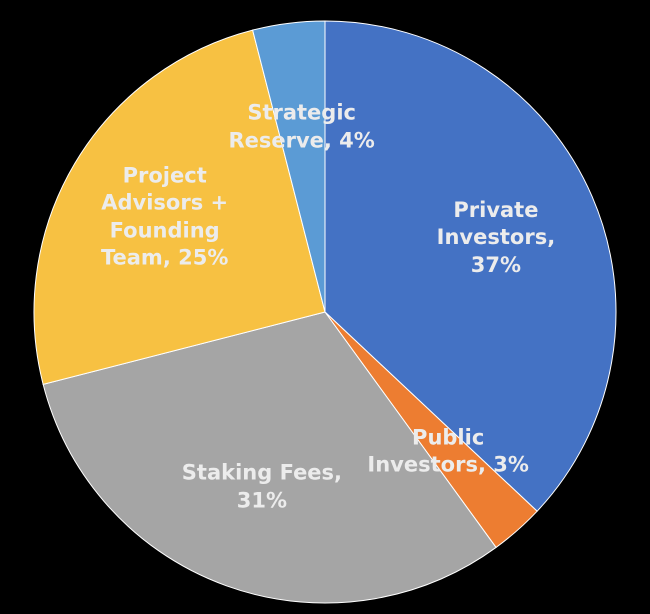 The image size is (650, 614). I want to click on data-label: Strategic Reserve, 4%, so click(301, 126).